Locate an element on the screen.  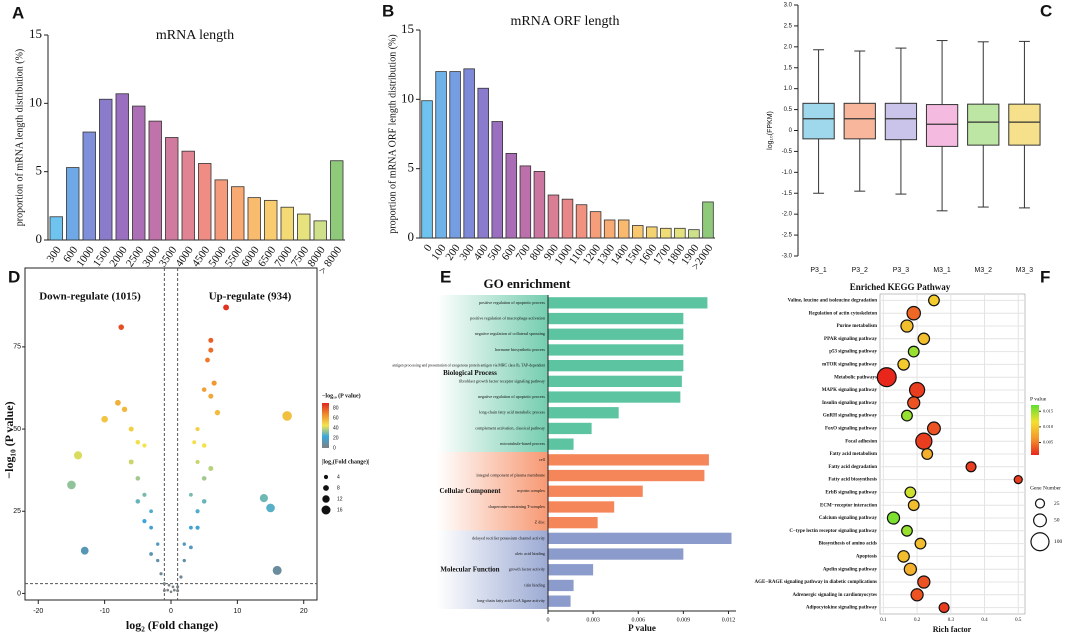
y-tick-label: 5 is located at coordinates (411, 167).